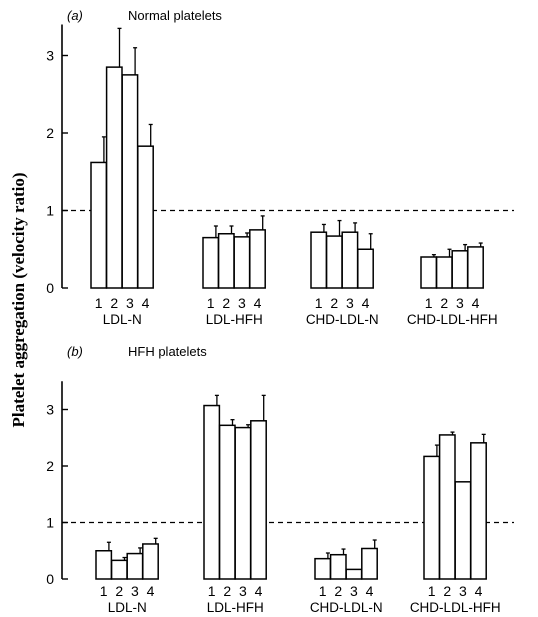  What do you see at coordinates (119, 569) in the screenshot?
I see `bar-b-g1-b2` at bounding box center [119, 569].